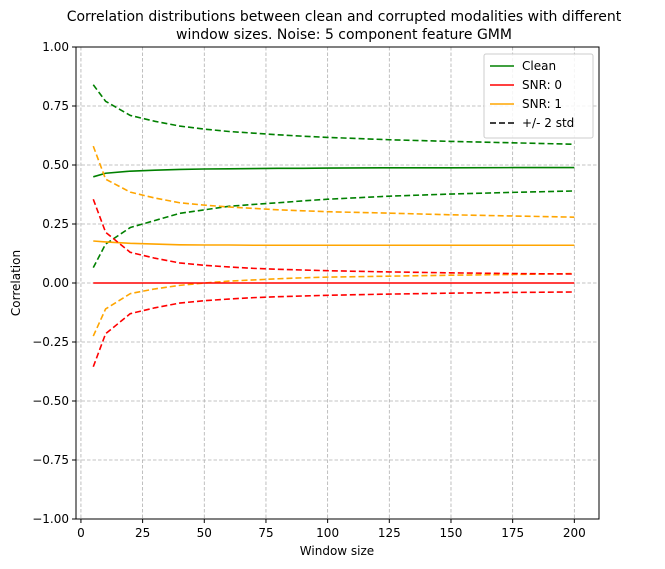 This screenshot has width=665, height=569. I want to click on x-axis-label: Window size, so click(337, 551).